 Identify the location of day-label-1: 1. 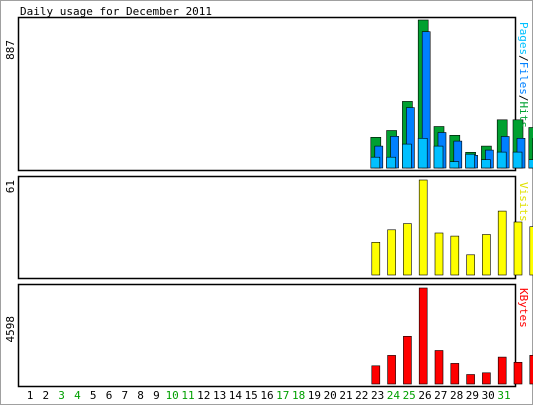
(30, 395).